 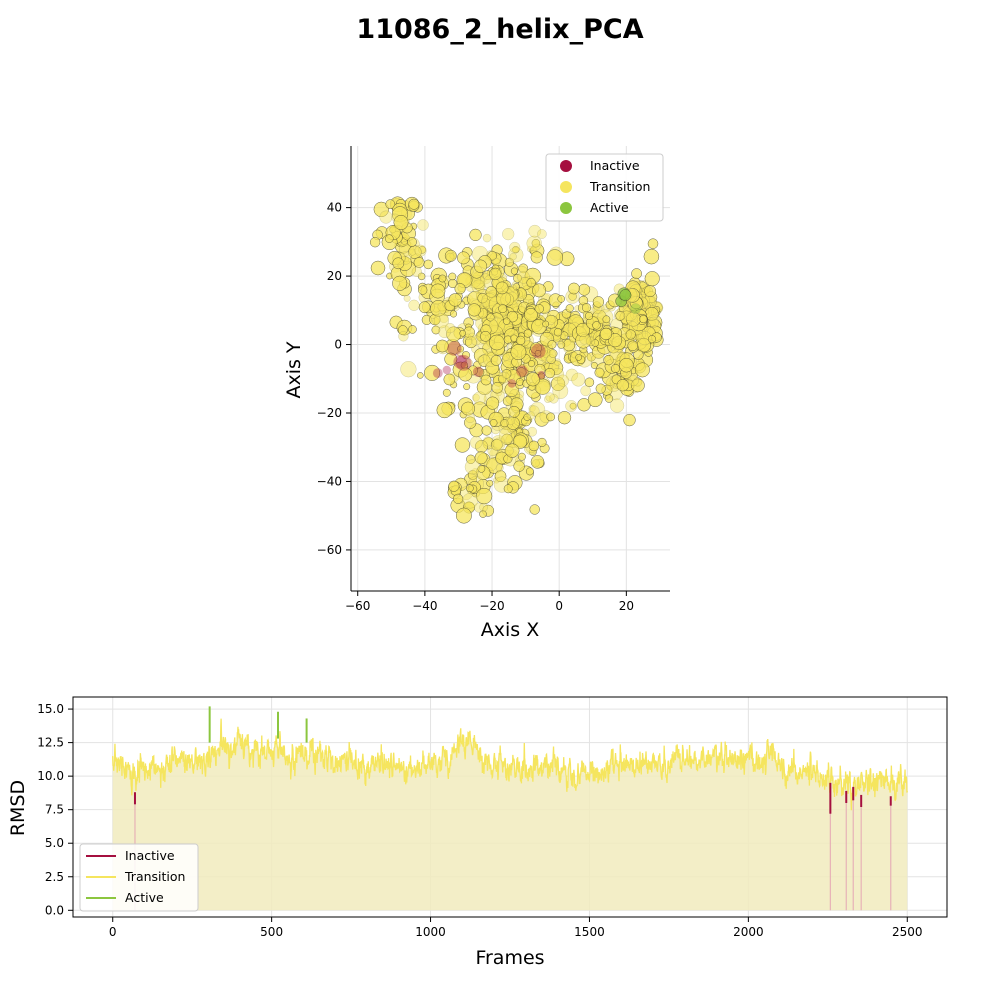 I want to click on rmsd-x-tick-label: 1000, so click(x=430, y=932).